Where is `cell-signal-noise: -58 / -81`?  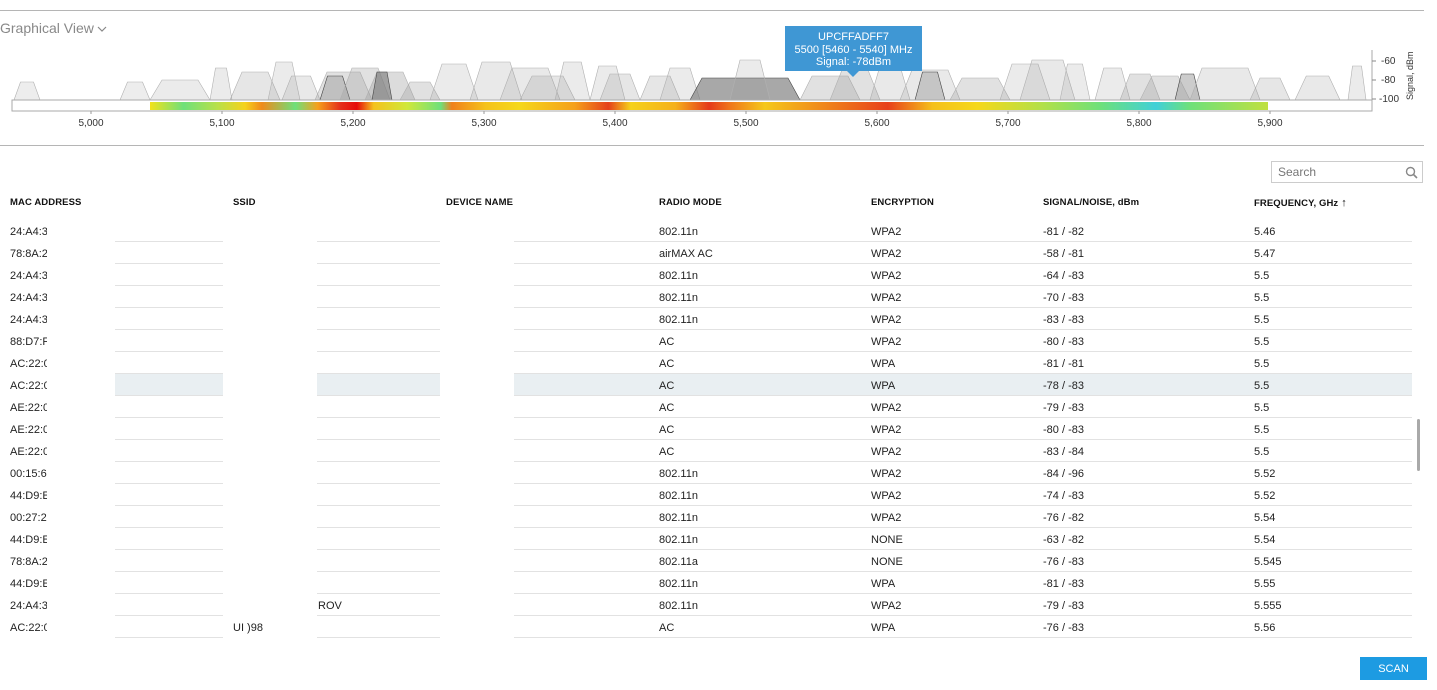
cell-signal-noise: -58 / -81 is located at coordinates (1063, 254).